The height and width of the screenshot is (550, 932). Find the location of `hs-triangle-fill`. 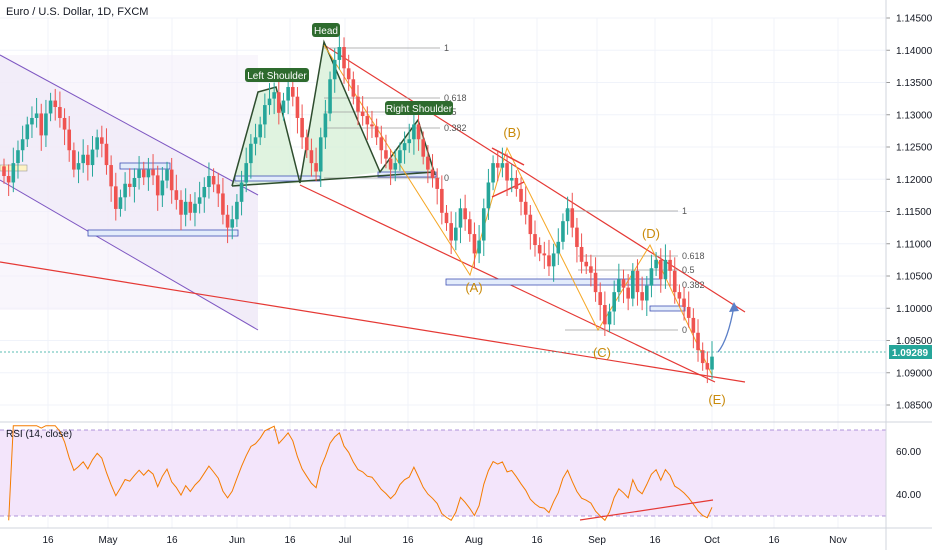

hs-triangle-fill is located at coordinates (266, 136).